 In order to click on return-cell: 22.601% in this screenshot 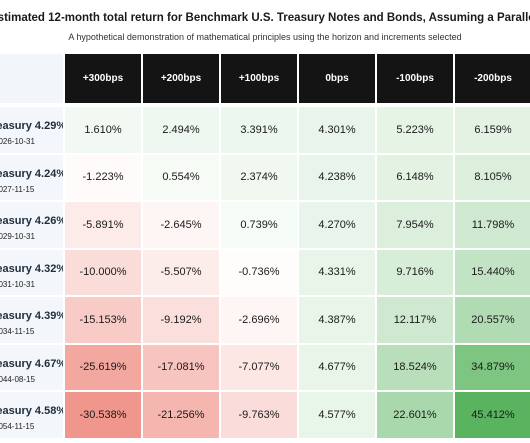, I will do `click(415, 415)`.